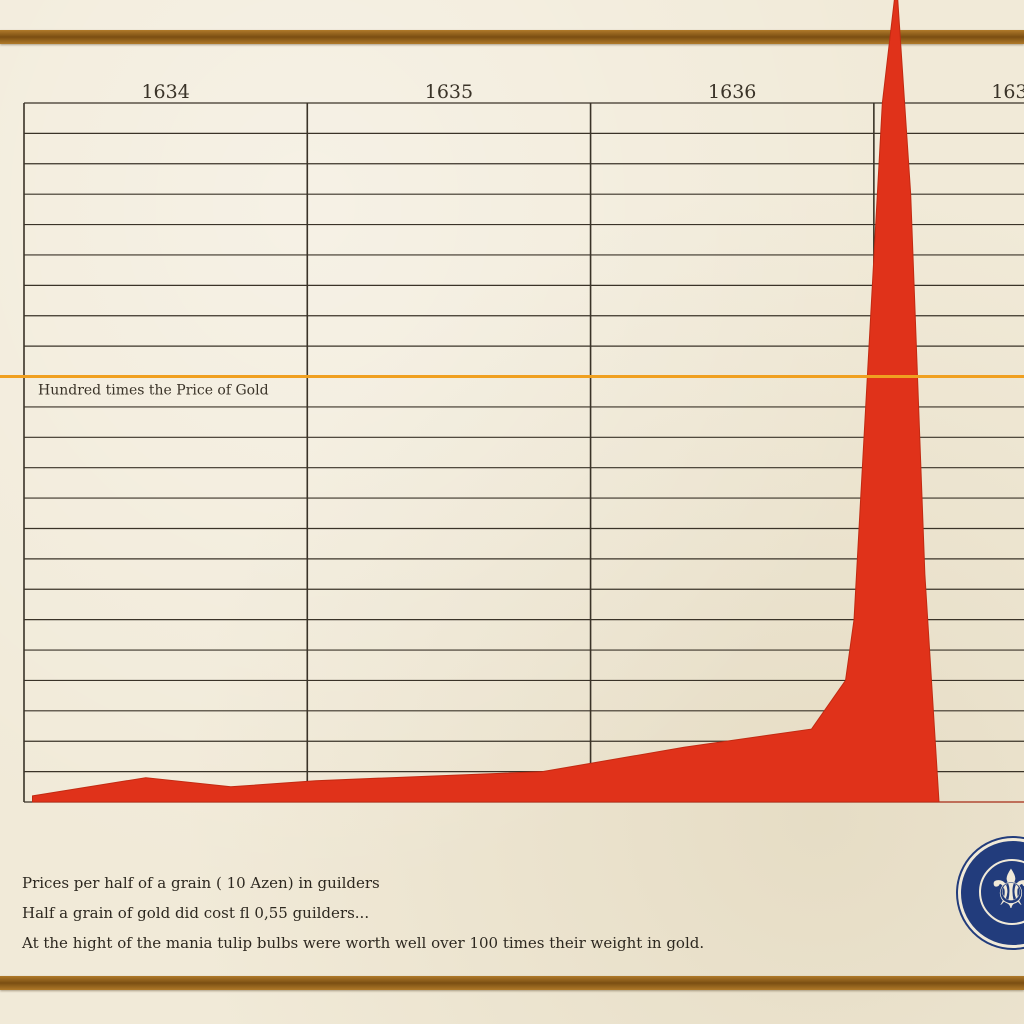  I want to click on x-tick-label: 1635, so click(449, 92).